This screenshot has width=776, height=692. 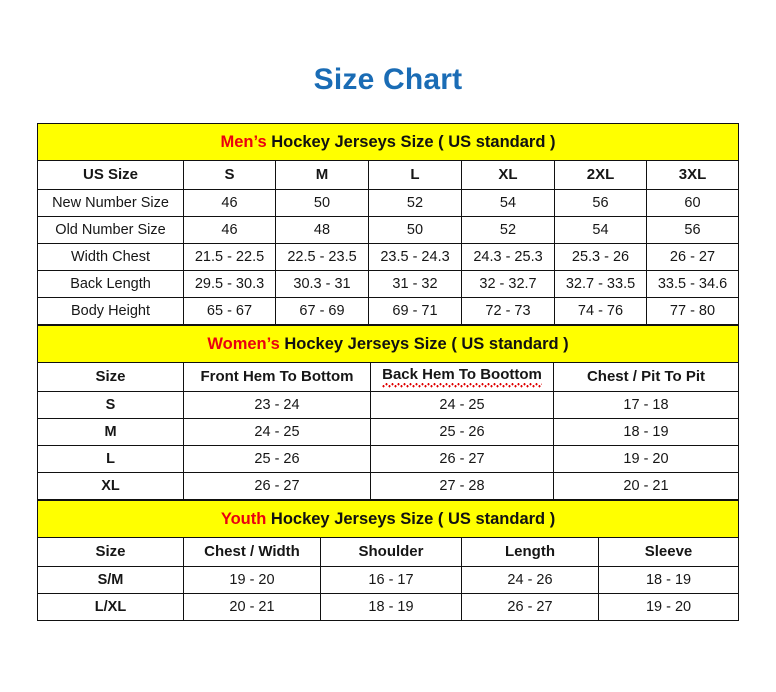 I want to click on womens-col-header-3: Chest / Pit To Pit, so click(x=646, y=377).